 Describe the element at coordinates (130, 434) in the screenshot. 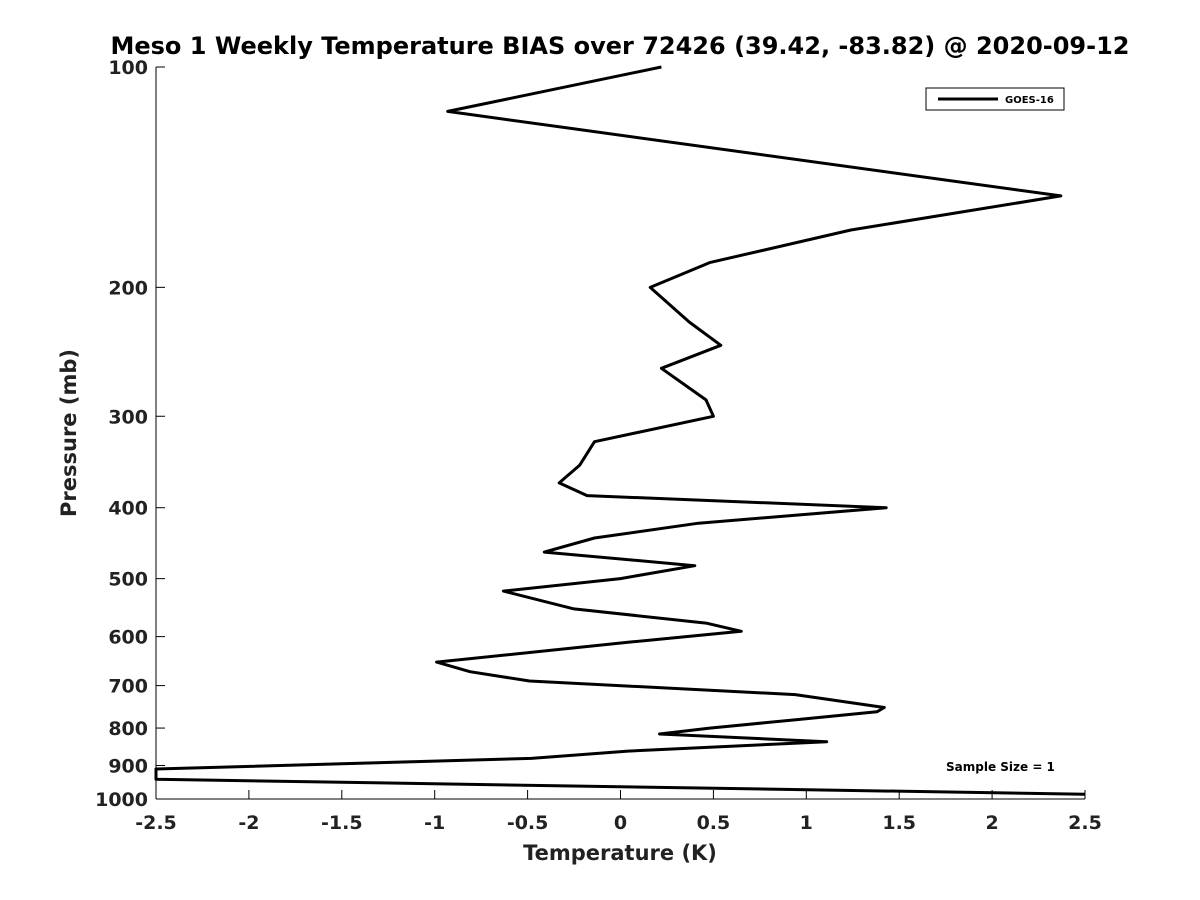

I see `y-ticks: 100 200 300 400 500 600 700 800 900 1000` at that location.